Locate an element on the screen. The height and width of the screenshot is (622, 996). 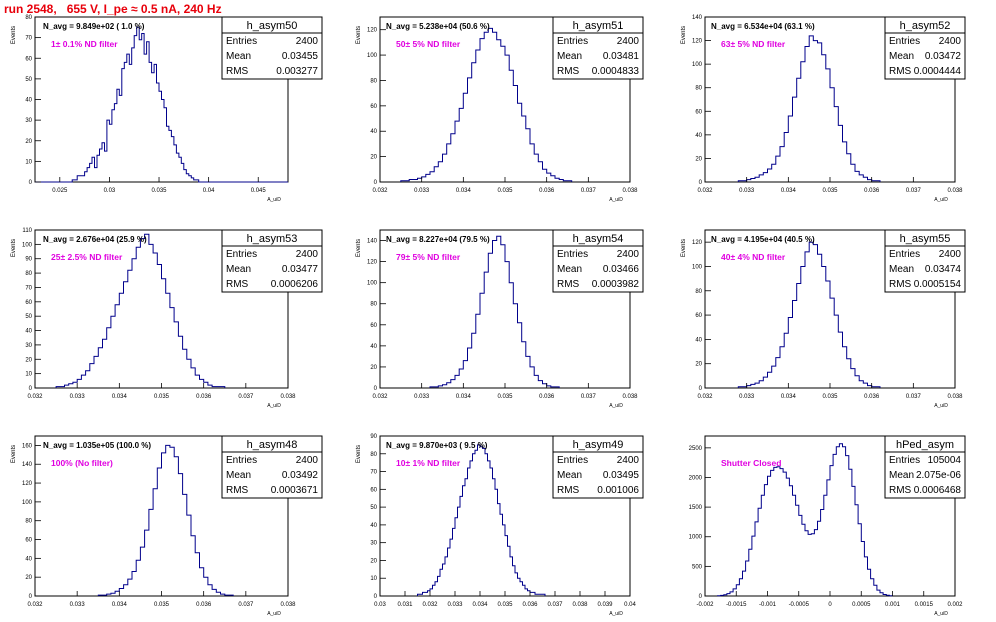
x-axis-label: A_uiD is located at coordinates (941, 614).